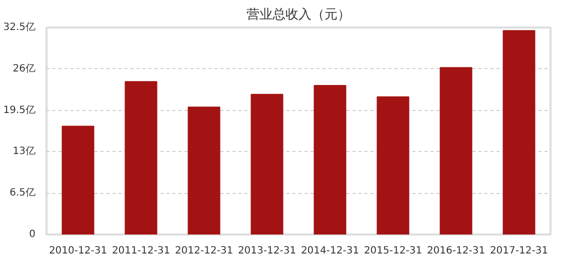  What do you see at coordinates (519, 251) in the screenshot?
I see `x-tick-label: 2017-12-31` at bounding box center [519, 251].